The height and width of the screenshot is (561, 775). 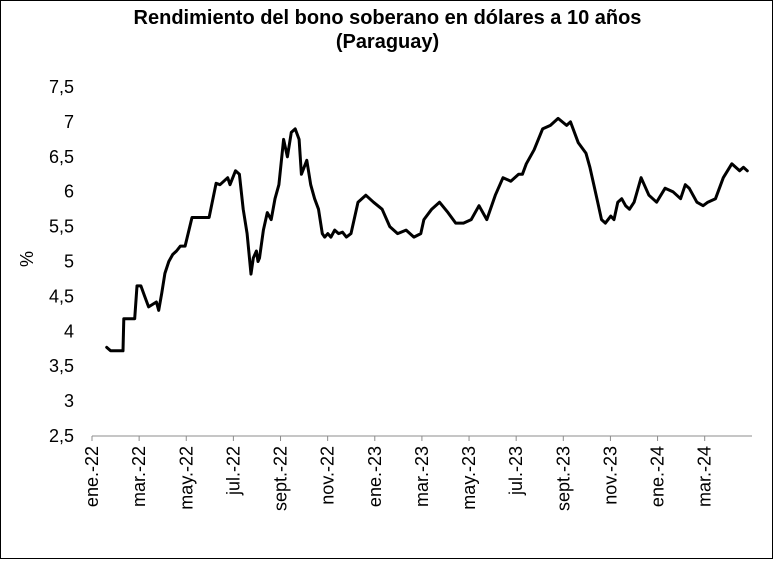 I want to click on x-tick-label: ene.-23, so click(x=375, y=476).